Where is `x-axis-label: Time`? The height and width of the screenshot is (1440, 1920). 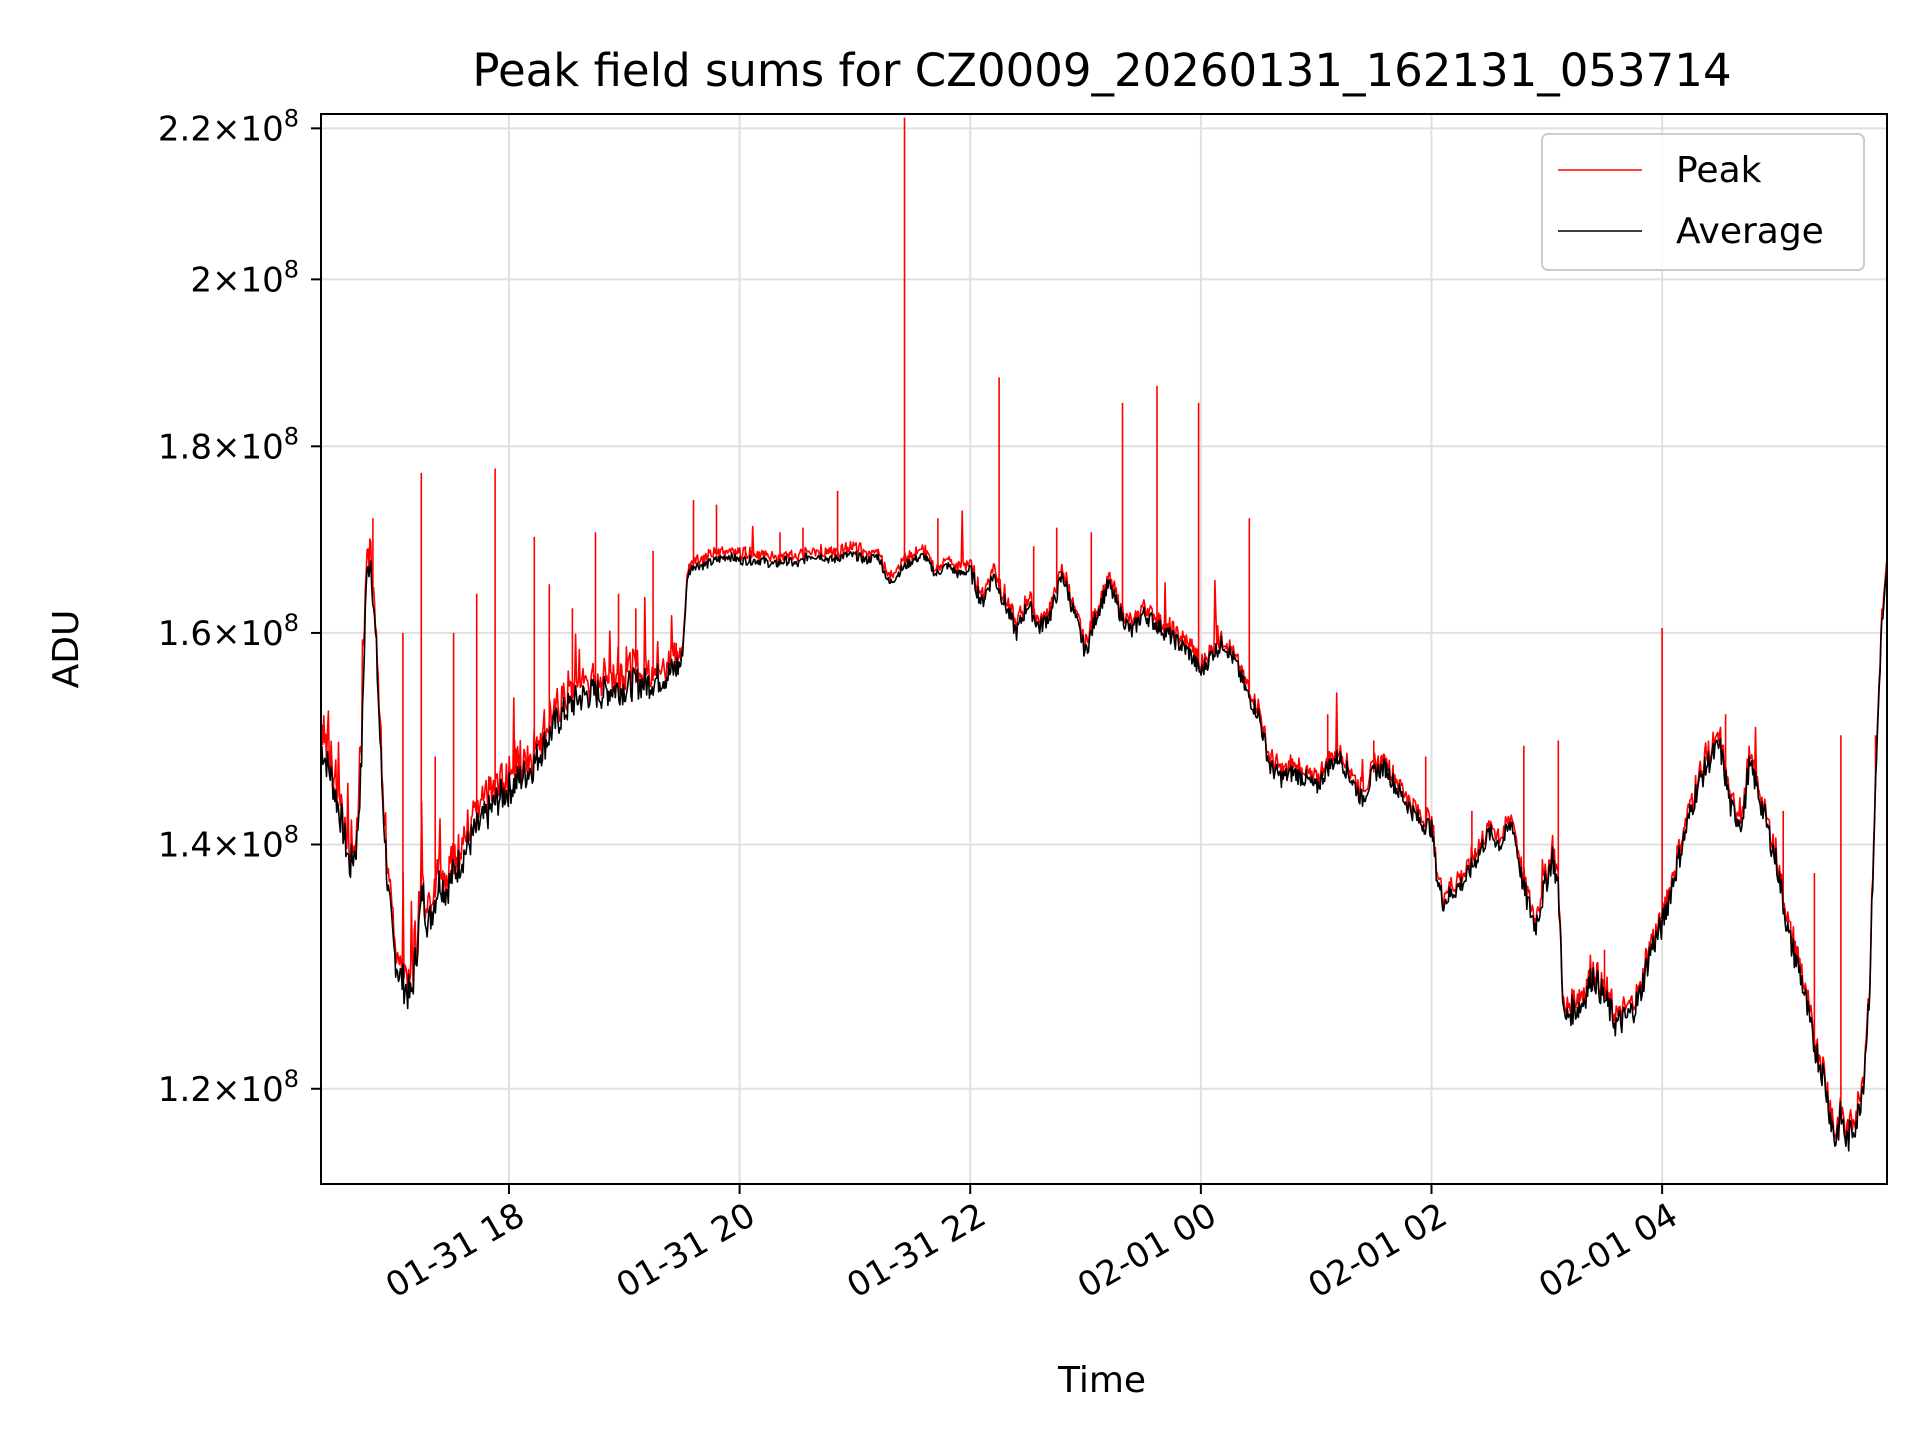 x-axis-label: Time is located at coordinates (1101, 1380).